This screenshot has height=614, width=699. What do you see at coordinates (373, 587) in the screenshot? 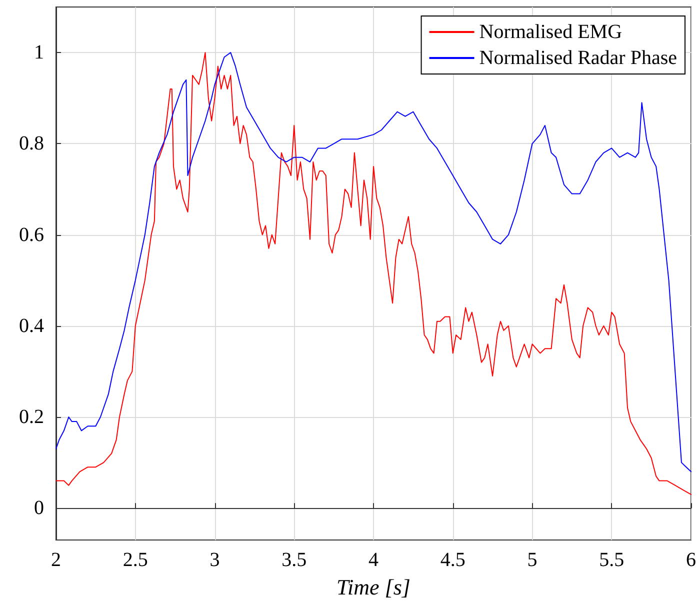
I see `x-axis-title: Time [s]` at bounding box center [373, 587].